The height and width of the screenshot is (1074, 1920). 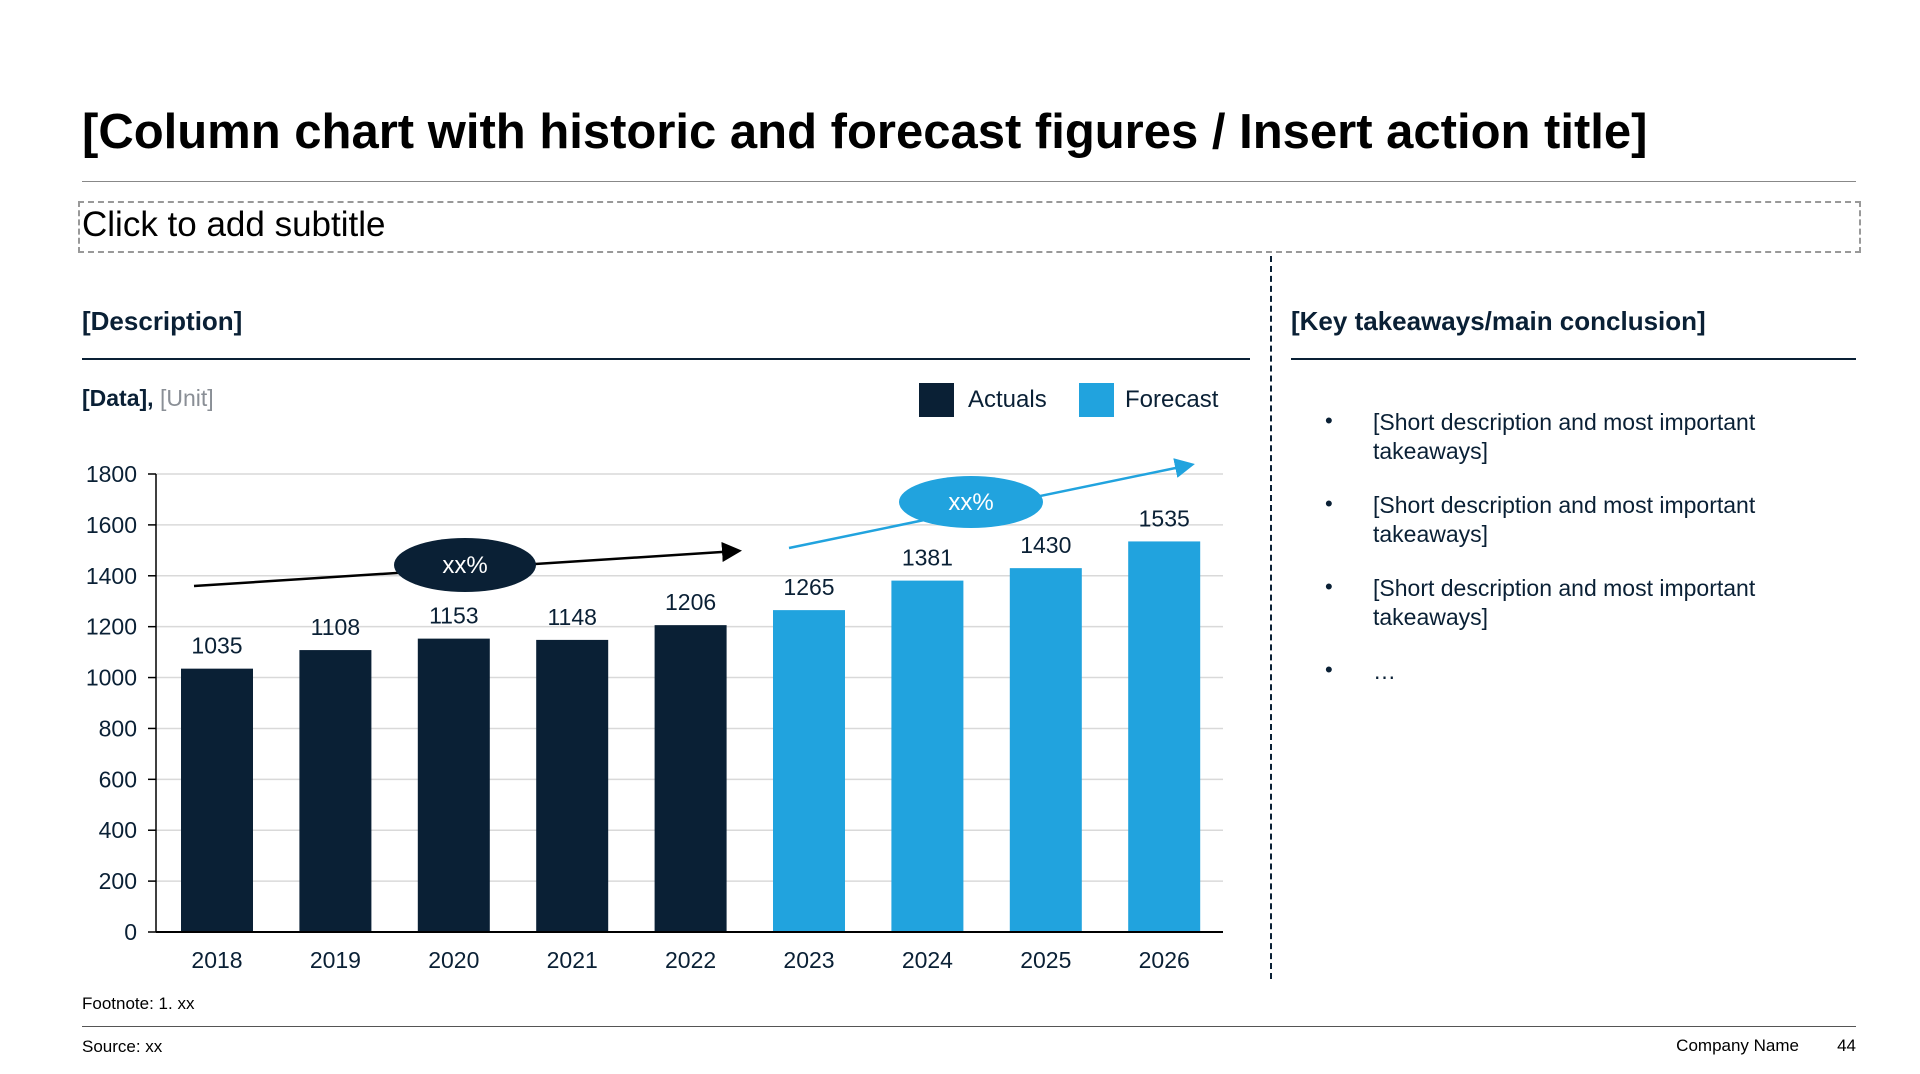 I want to click on legend-label-forecast: Forecast, so click(x=1172, y=399).